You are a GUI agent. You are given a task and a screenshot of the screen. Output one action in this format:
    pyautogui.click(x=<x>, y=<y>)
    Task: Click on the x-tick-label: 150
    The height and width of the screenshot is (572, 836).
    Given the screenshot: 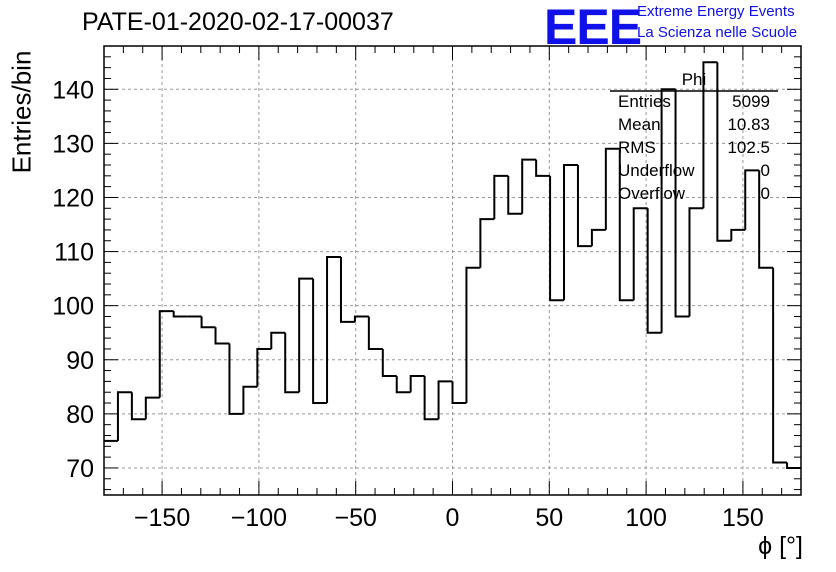 What is the action you would take?
    pyautogui.click(x=743, y=518)
    